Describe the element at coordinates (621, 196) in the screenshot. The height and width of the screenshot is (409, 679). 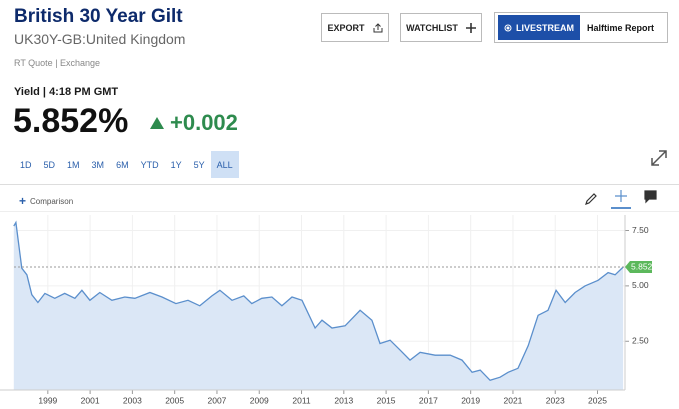
I see `crosshair-tool` at that location.